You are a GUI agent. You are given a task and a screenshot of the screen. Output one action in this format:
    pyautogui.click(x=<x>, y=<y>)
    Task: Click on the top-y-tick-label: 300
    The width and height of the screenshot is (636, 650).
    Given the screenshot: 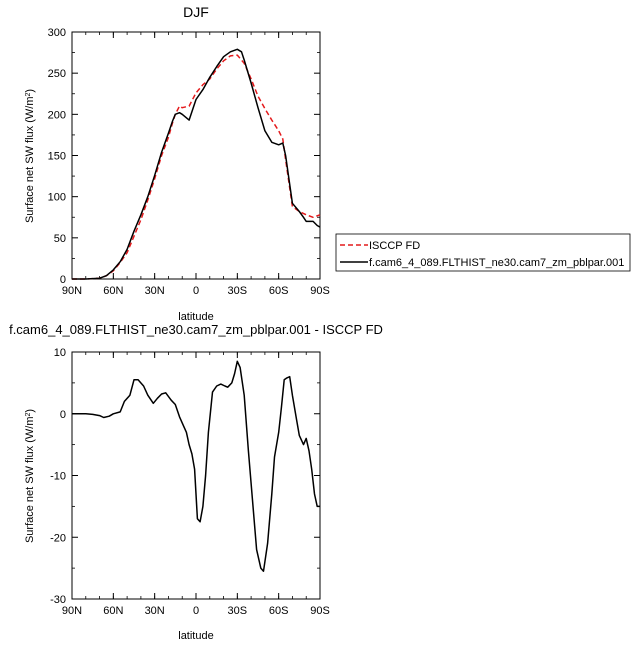 What is the action you would take?
    pyautogui.click(x=57, y=33)
    